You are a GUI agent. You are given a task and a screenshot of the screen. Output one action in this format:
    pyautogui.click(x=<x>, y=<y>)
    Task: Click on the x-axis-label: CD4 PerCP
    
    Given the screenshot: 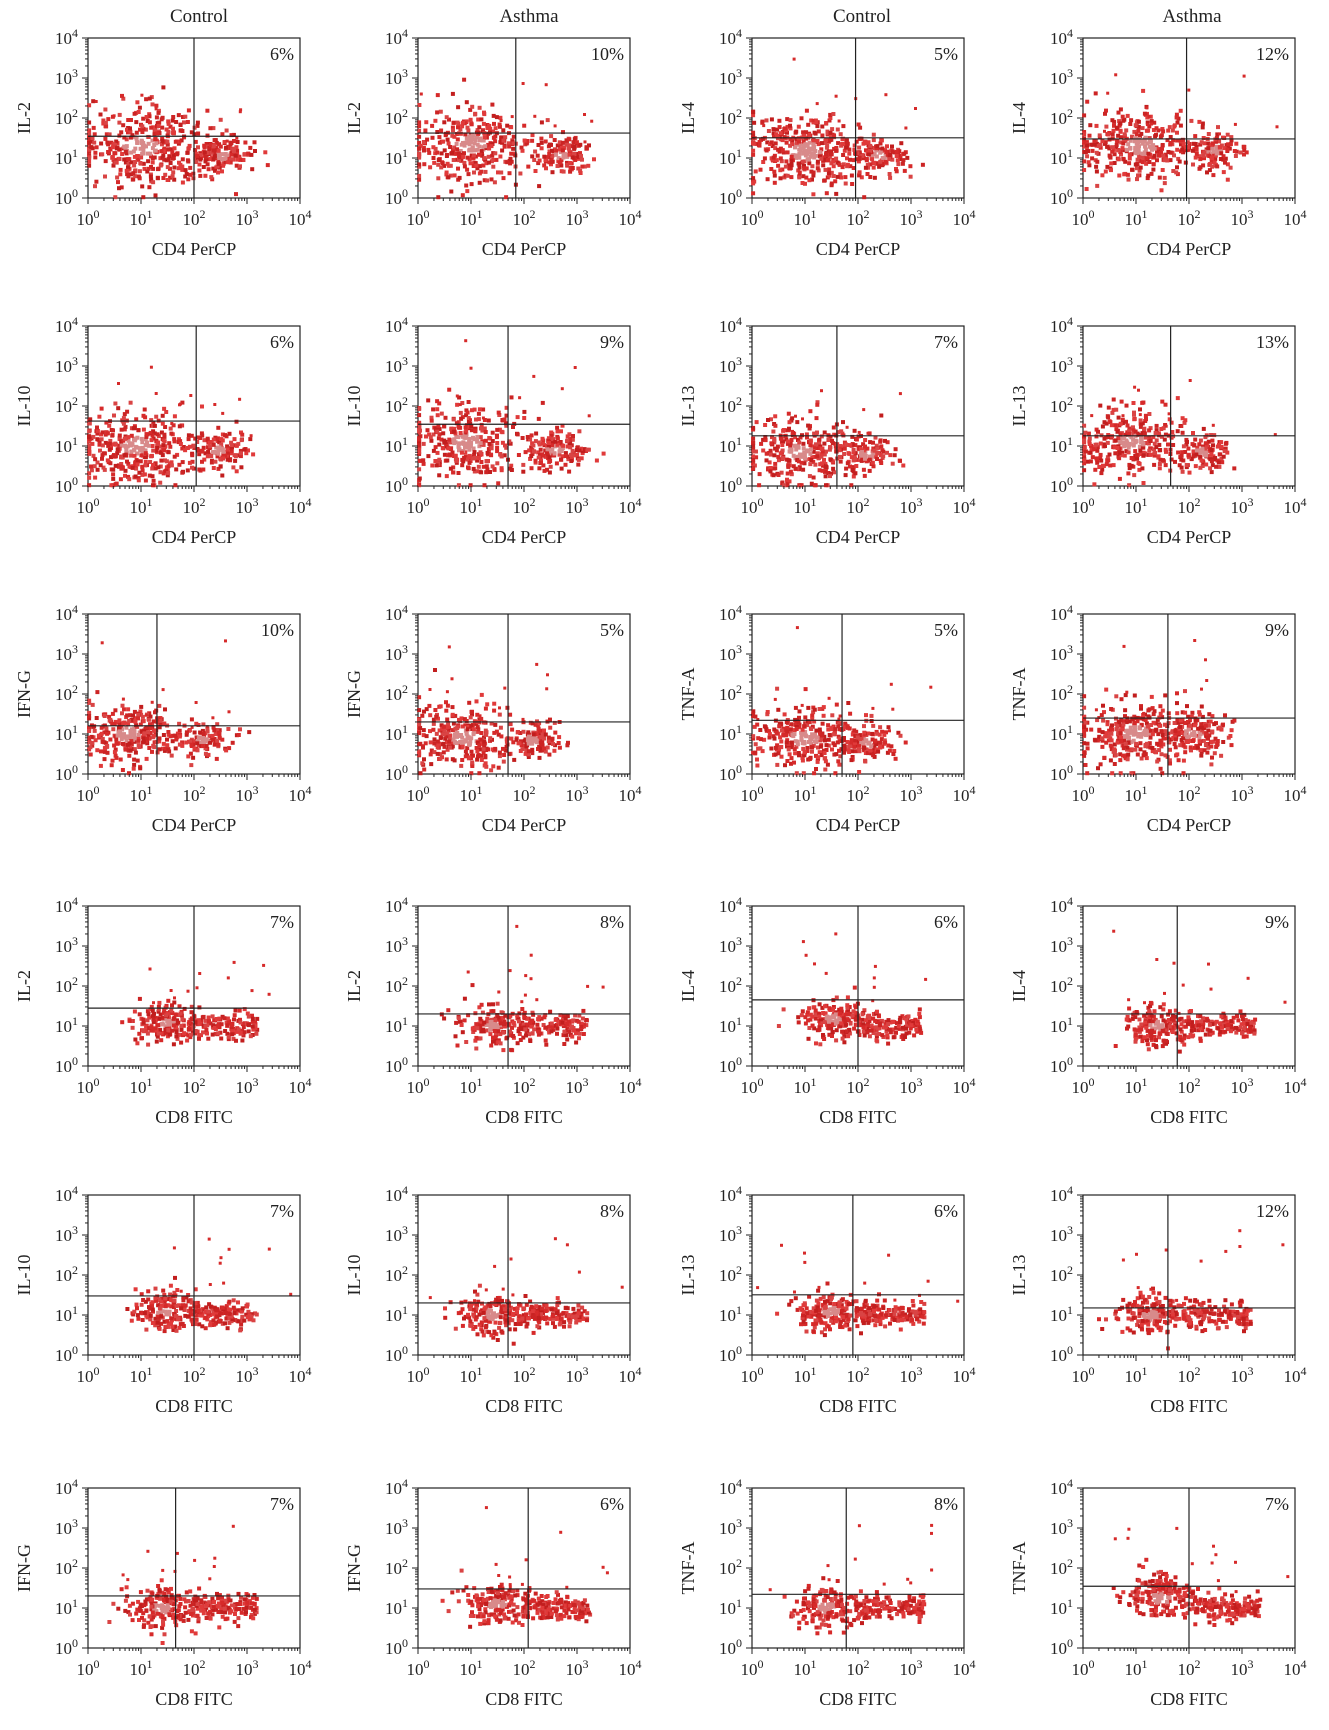 What is the action you would take?
    pyautogui.click(x=858, y=537)
    